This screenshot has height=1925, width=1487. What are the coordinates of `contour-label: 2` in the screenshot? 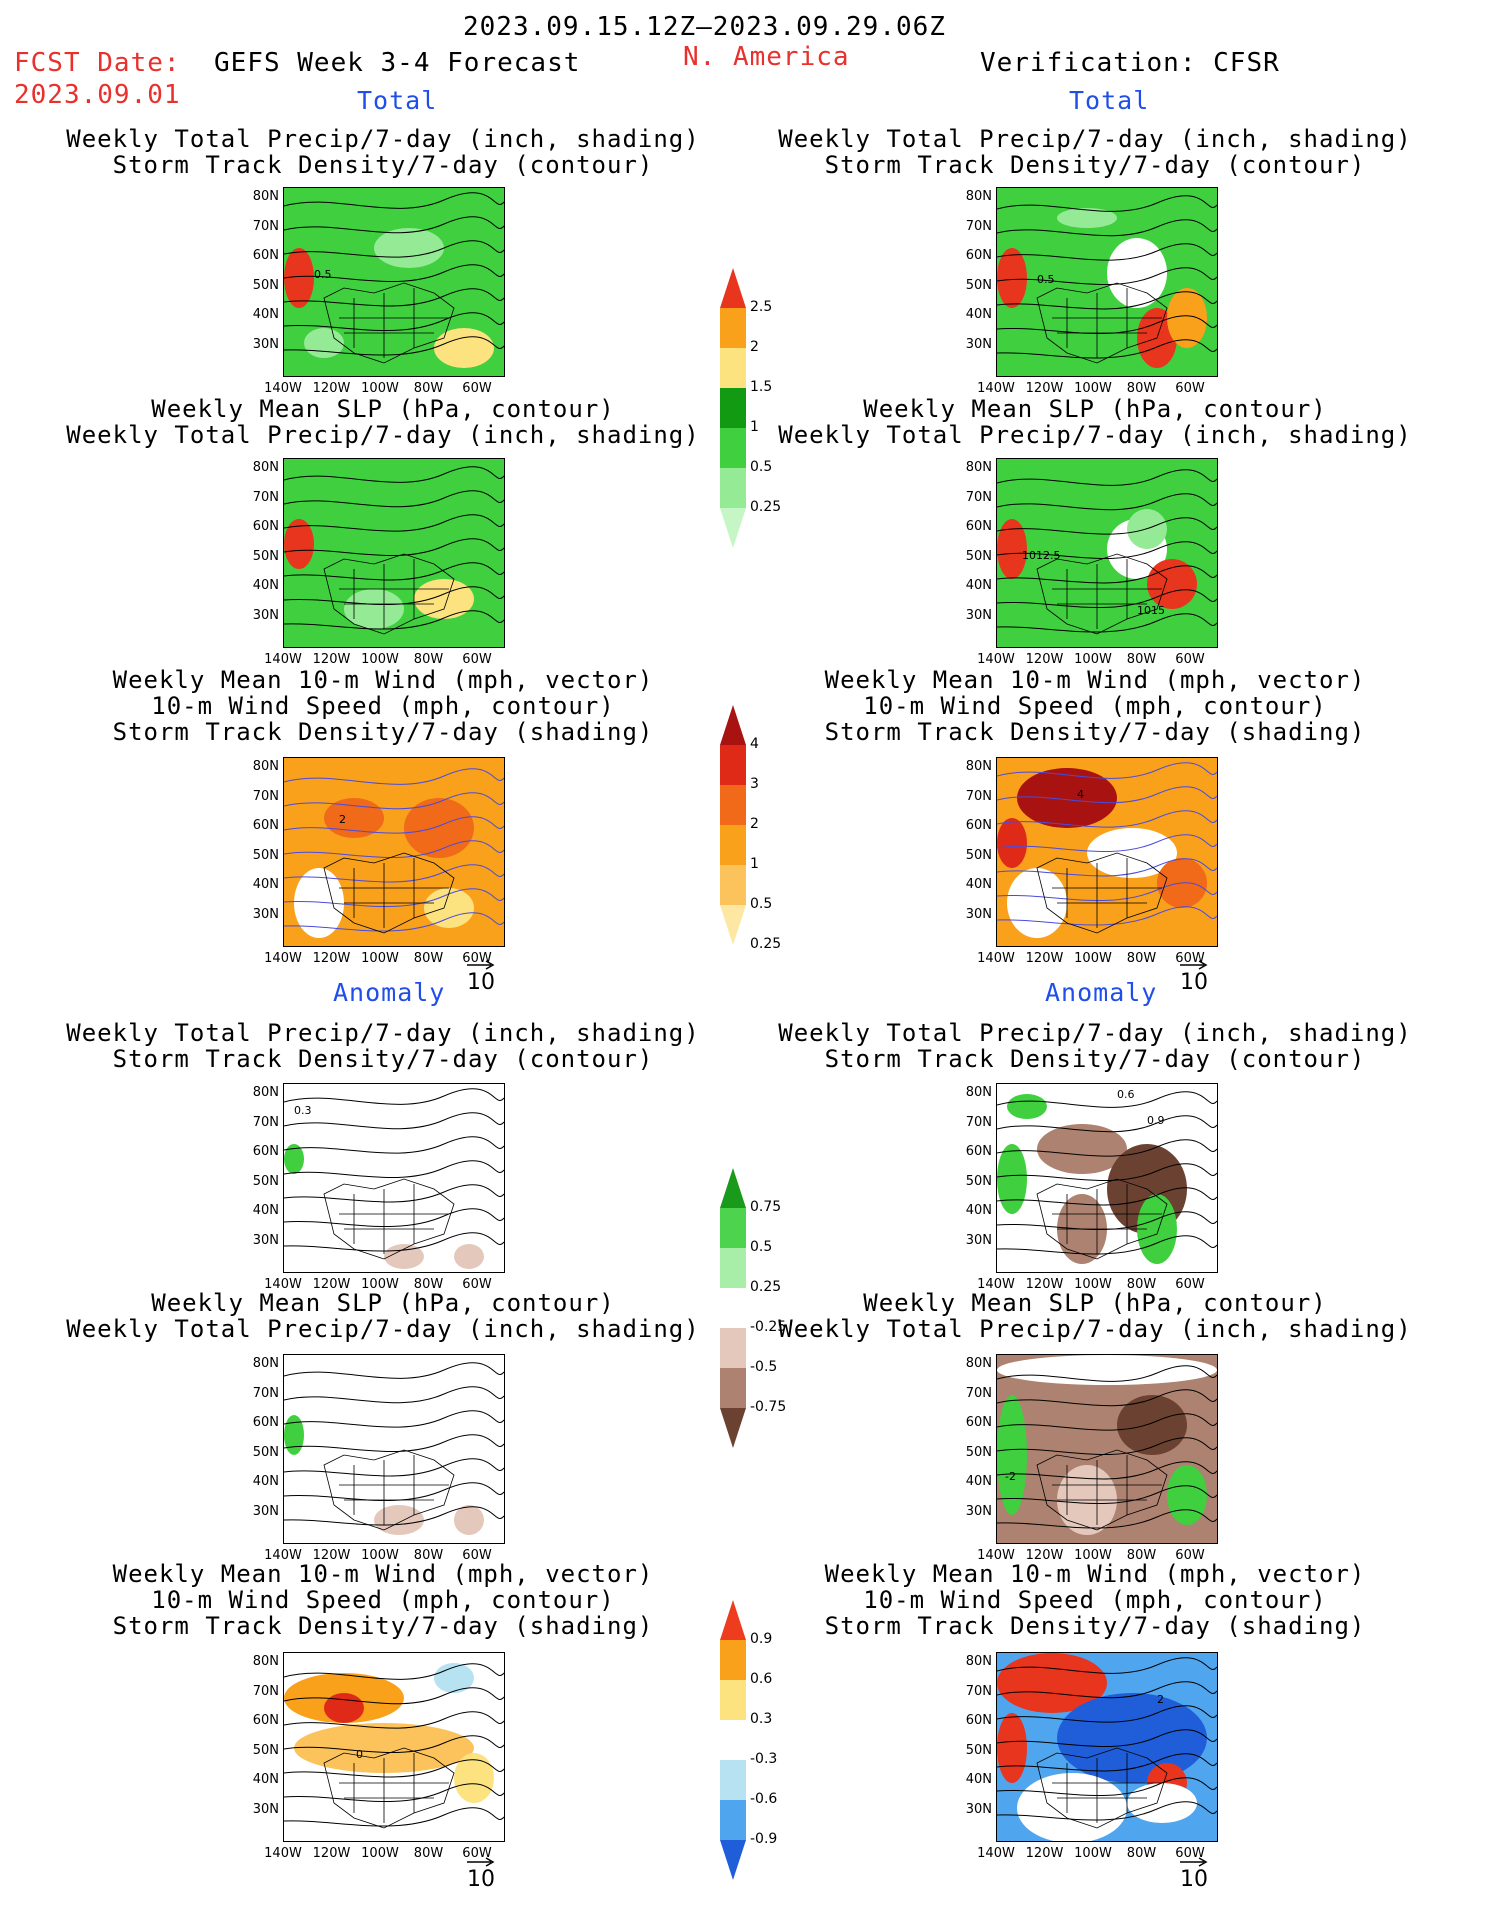 It's located at (1160, 1699).